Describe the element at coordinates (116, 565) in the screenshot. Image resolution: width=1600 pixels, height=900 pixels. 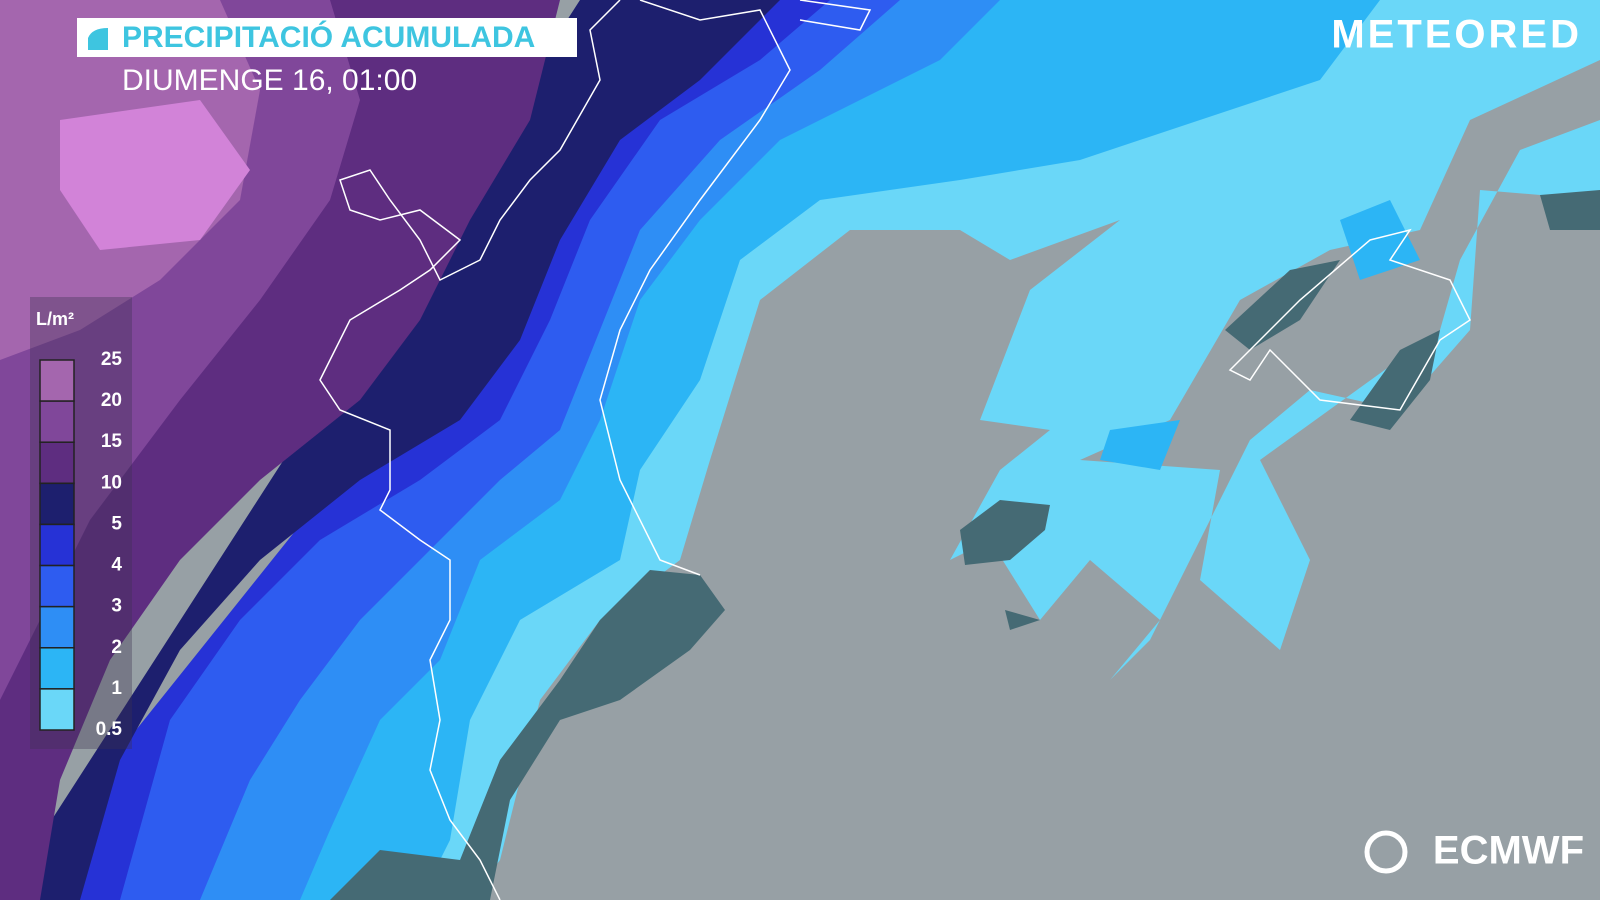
I see `legend-label: 4` at that location.